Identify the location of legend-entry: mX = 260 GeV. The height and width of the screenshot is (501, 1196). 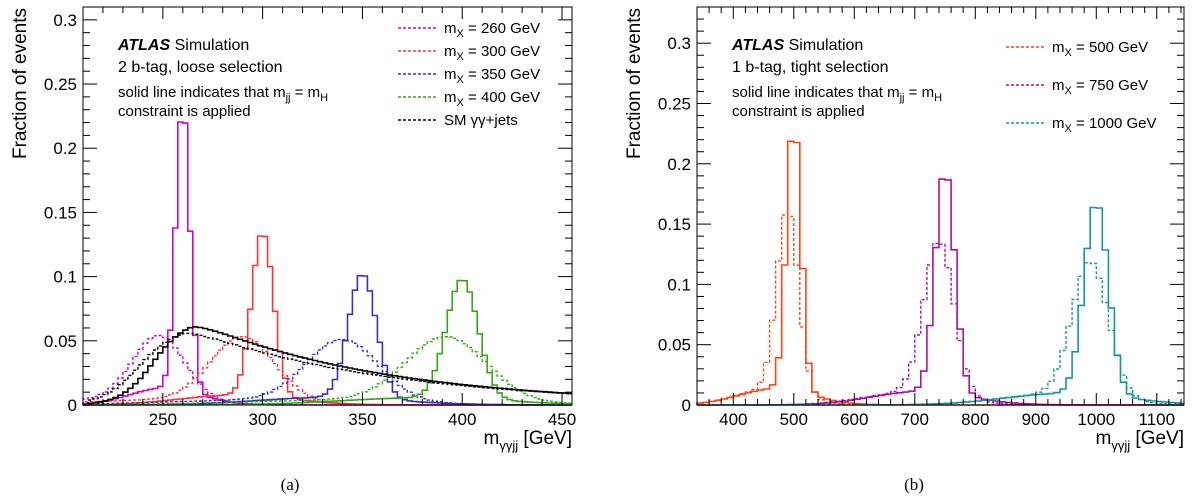
(492, 30).